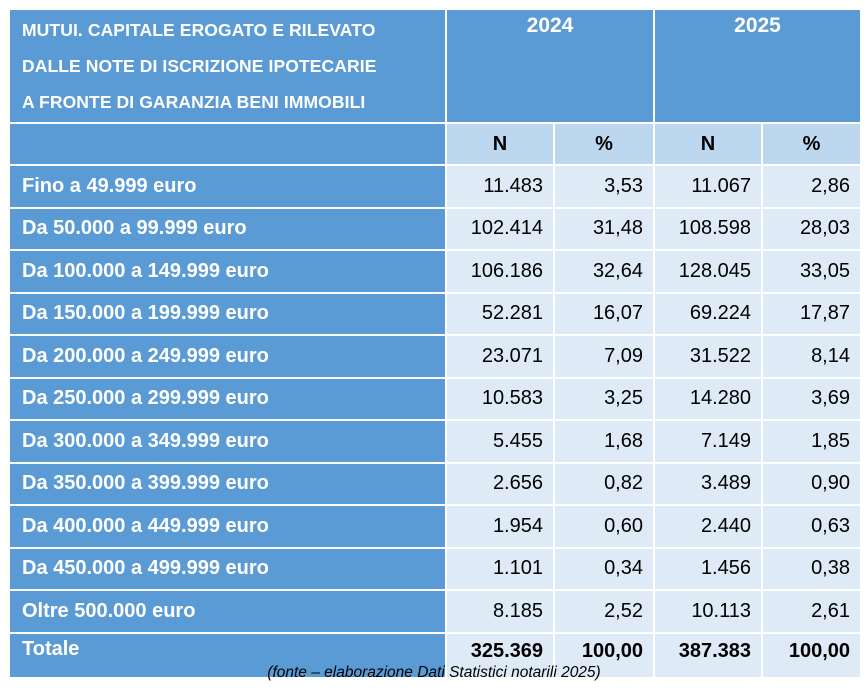 The height and width of the screenshot is (688, 868). I want to click on column-subheader-row: N % N %, so click(435, 144).